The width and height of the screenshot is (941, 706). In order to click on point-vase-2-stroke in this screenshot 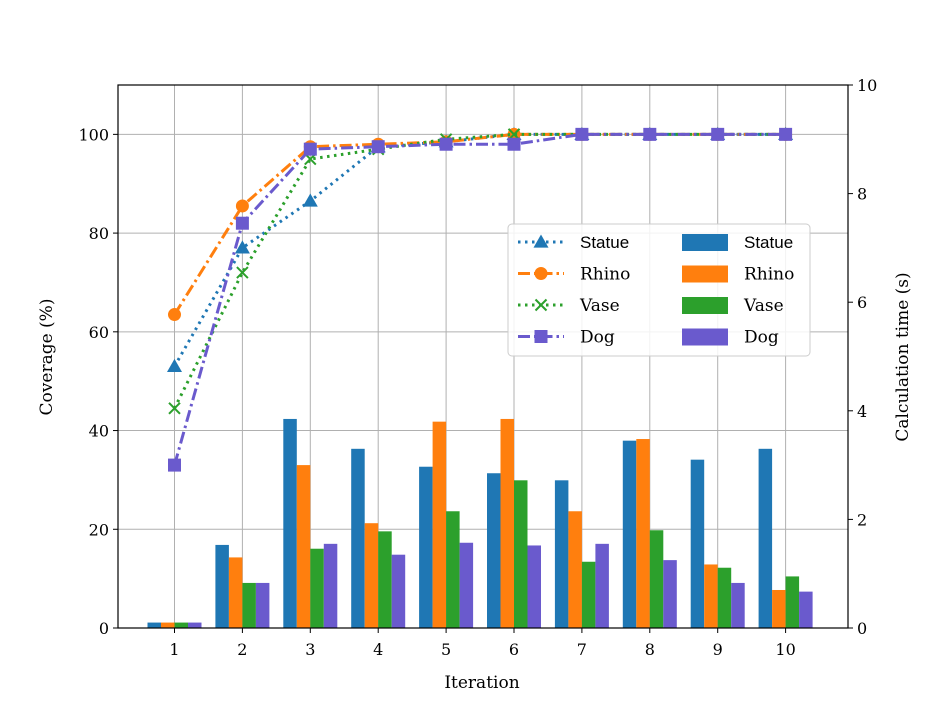, I will do `click(242, 272)`.